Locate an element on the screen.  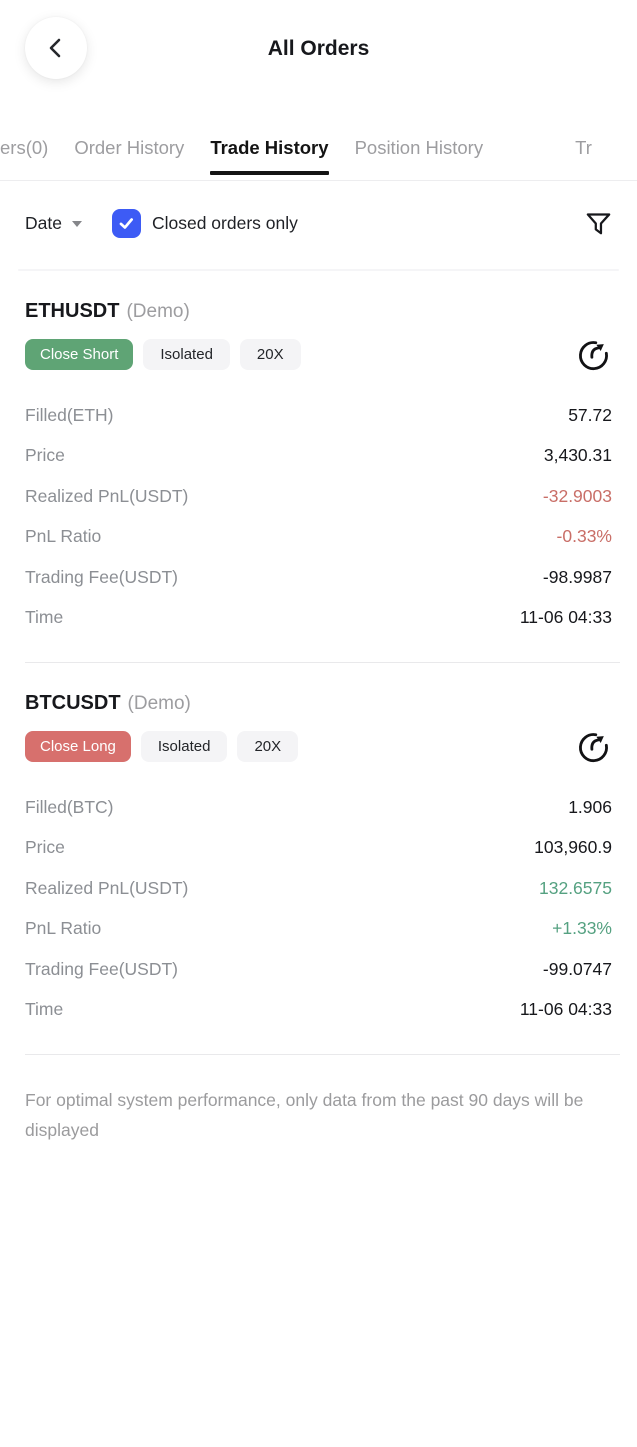
page-title: All Orders is located at coordinates (318, 48).